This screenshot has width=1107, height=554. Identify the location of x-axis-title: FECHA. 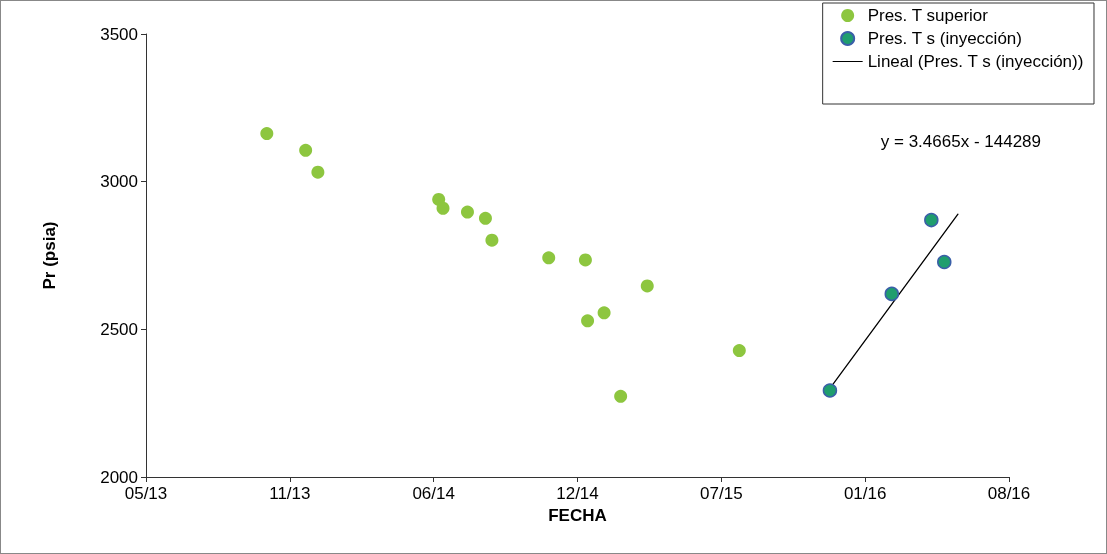
(577, 515).